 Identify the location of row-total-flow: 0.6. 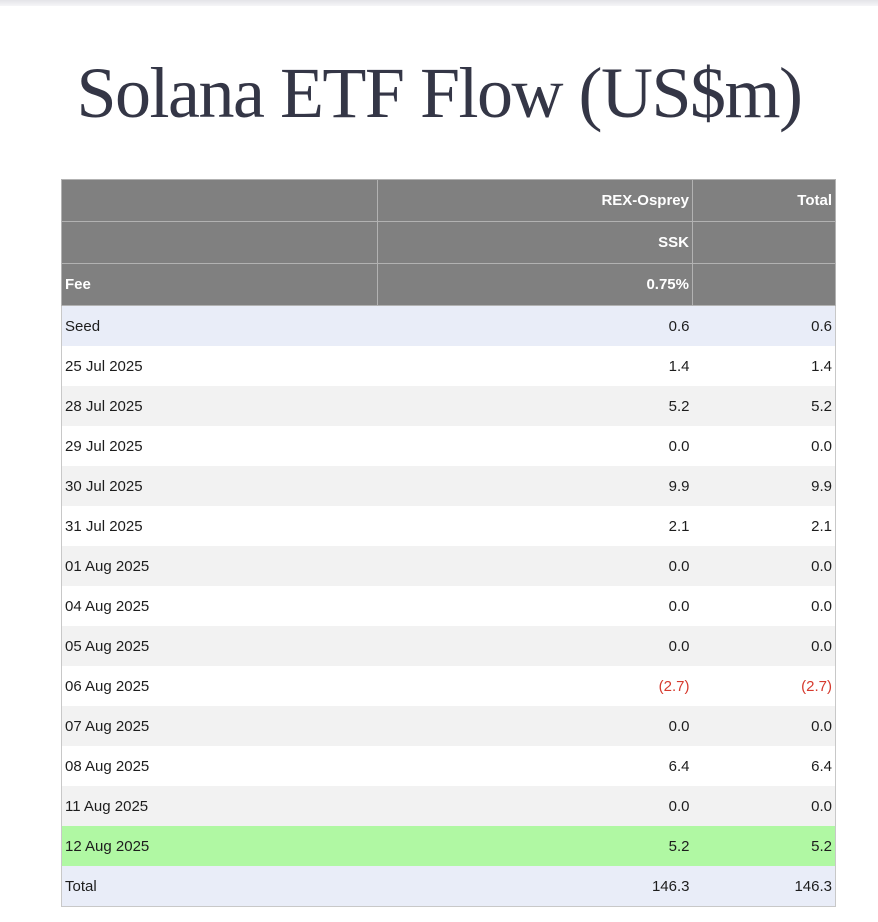
(764, 325).